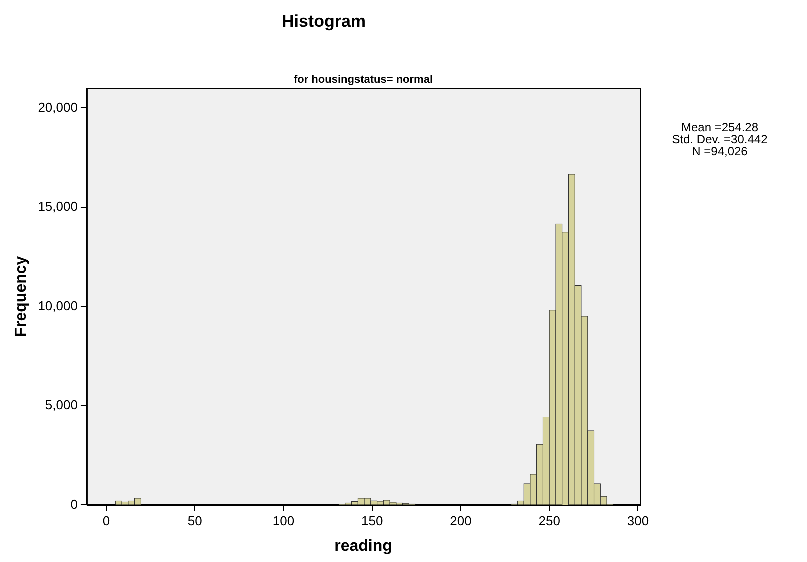  Describe the element at coordinates (372, 521) in the screenshot. I see `x-tick-label: 150` at that location.